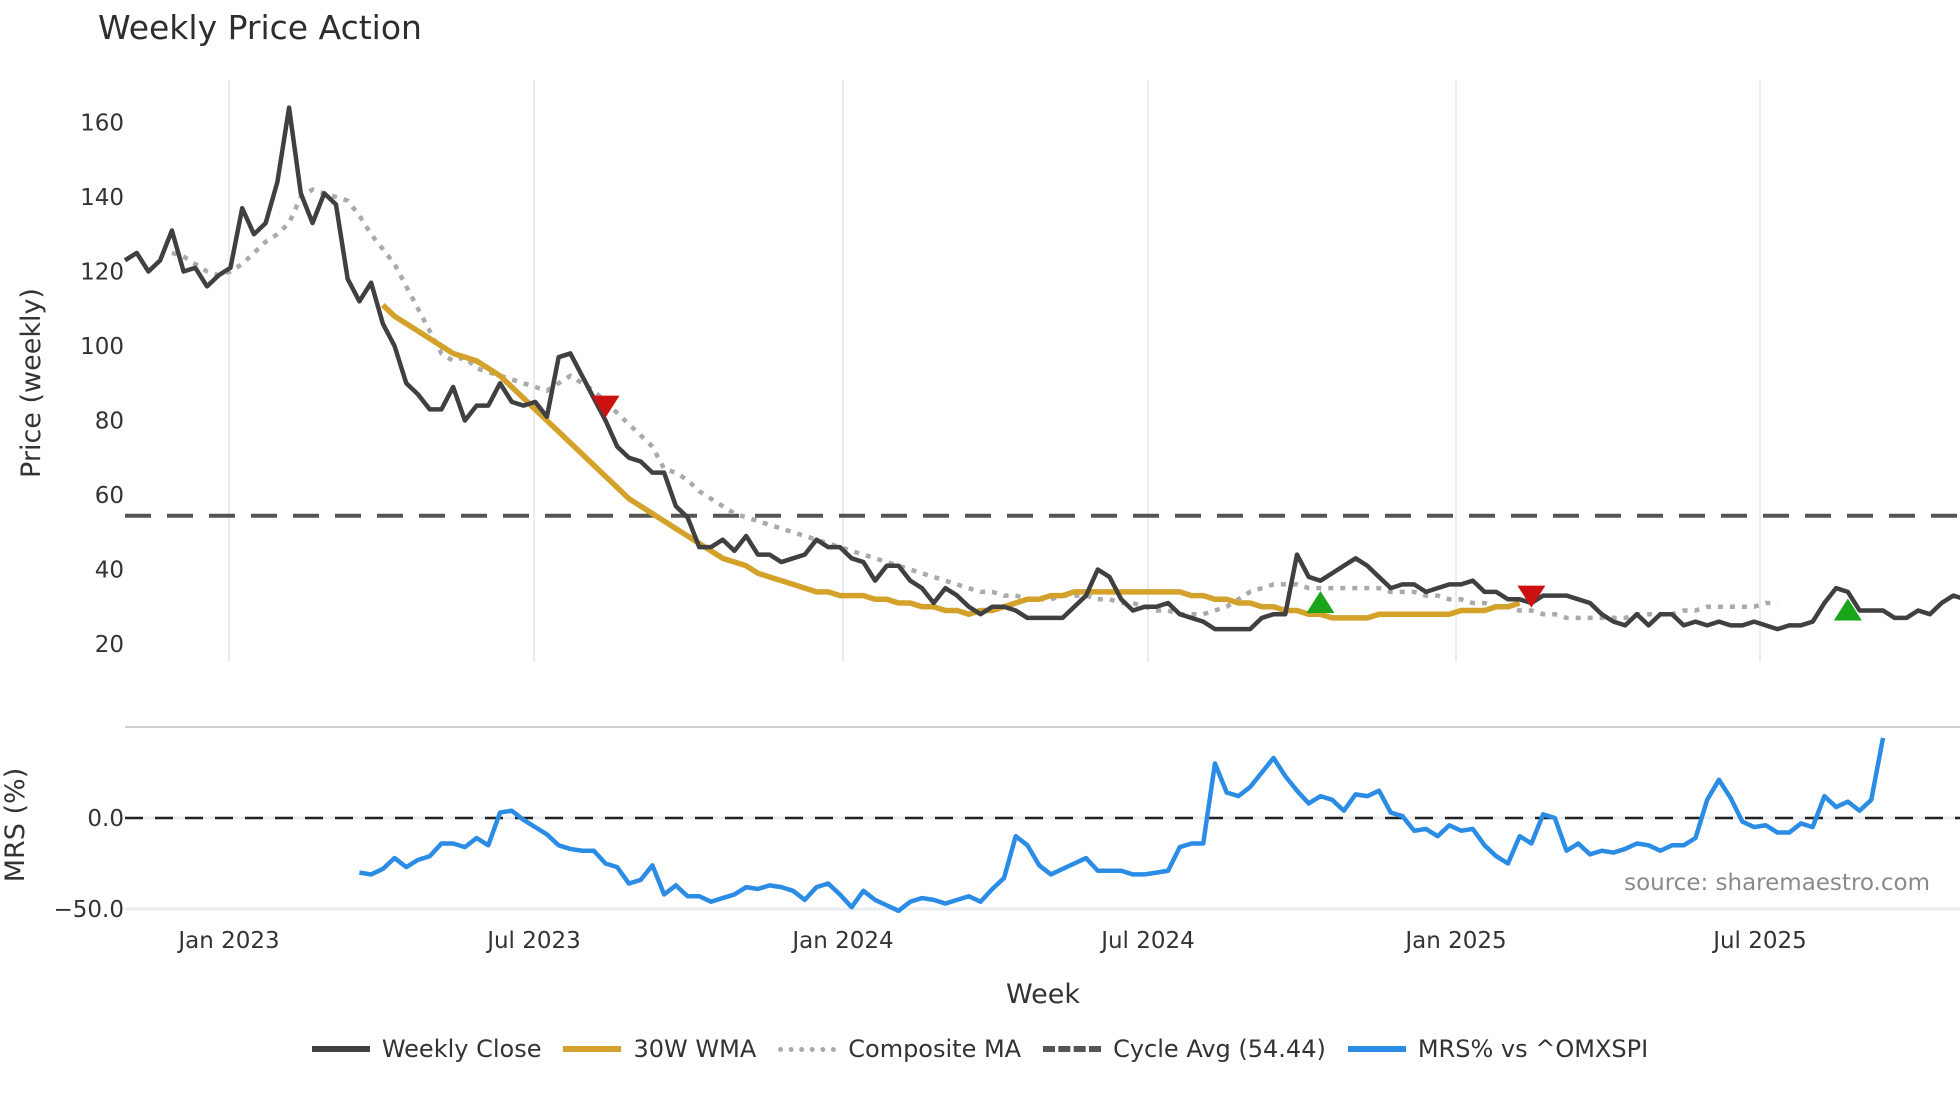  I want to click on legend-item: Weekly Close, so click(426, 1049).